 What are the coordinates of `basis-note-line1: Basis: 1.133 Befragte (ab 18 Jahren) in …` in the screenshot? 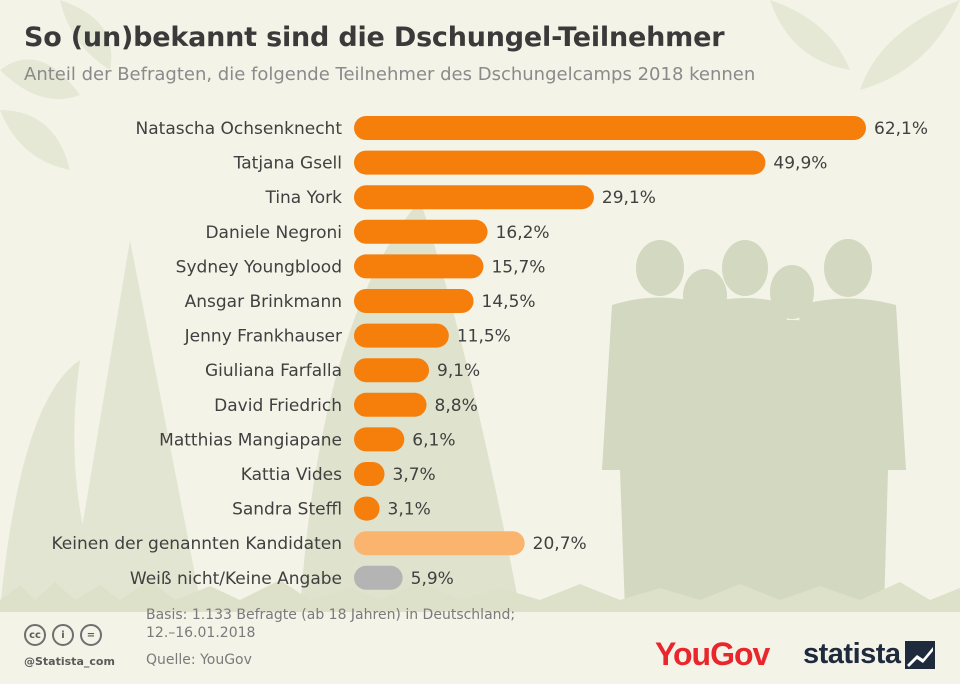 It's located at (331, 615).